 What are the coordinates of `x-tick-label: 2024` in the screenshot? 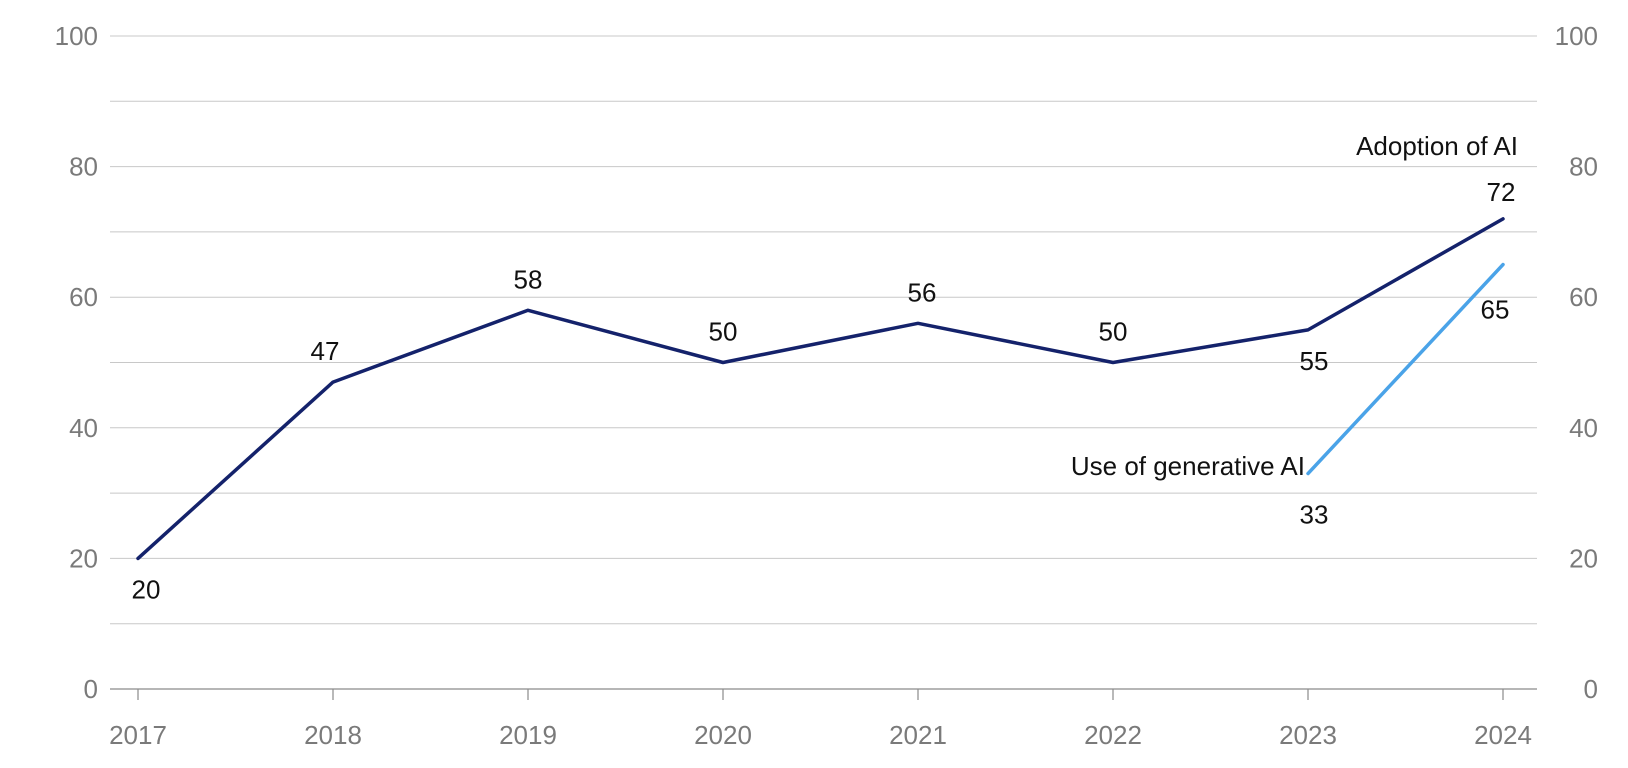 It's located at (1503, 735).